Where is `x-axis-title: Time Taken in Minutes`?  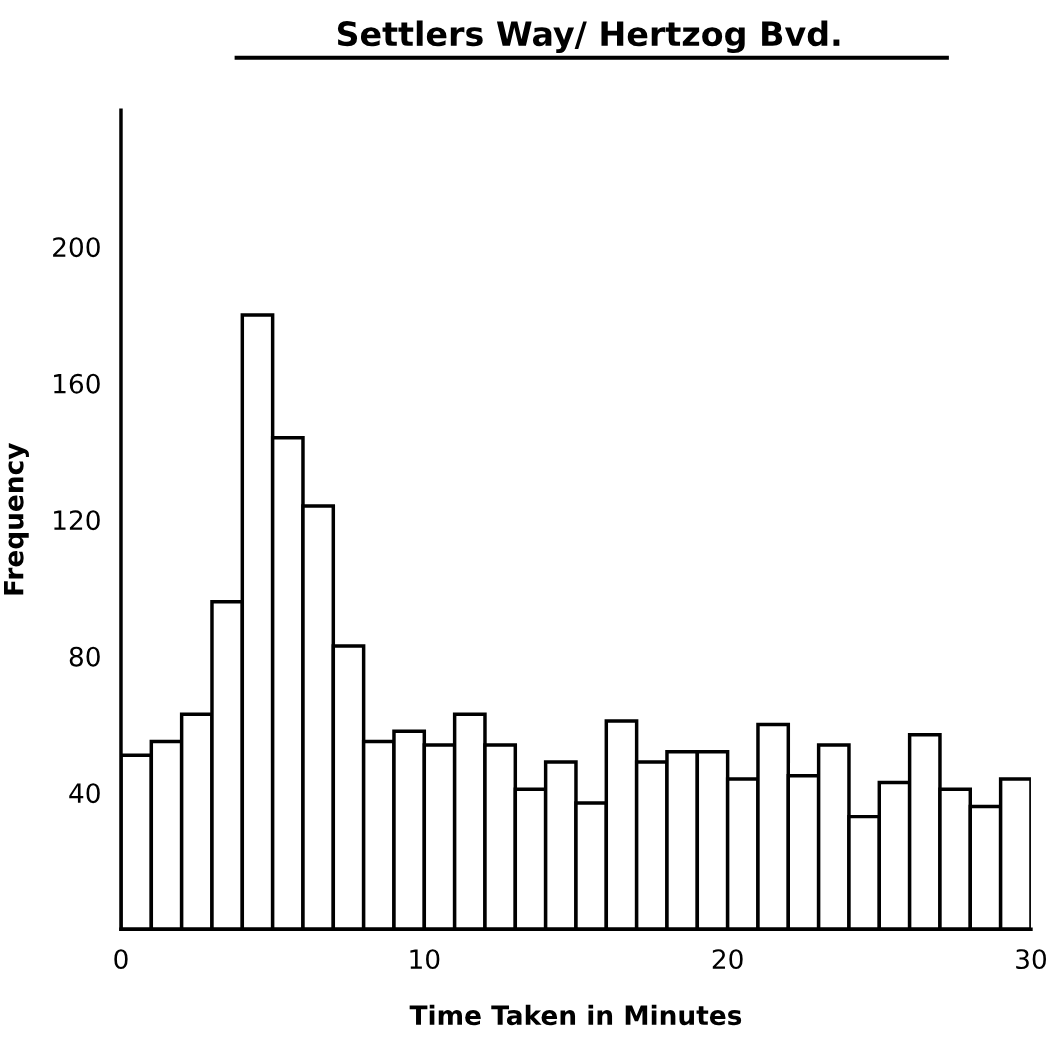 x-axis-title: Time Taken in Minutes is located at coordinates (575, 1015).